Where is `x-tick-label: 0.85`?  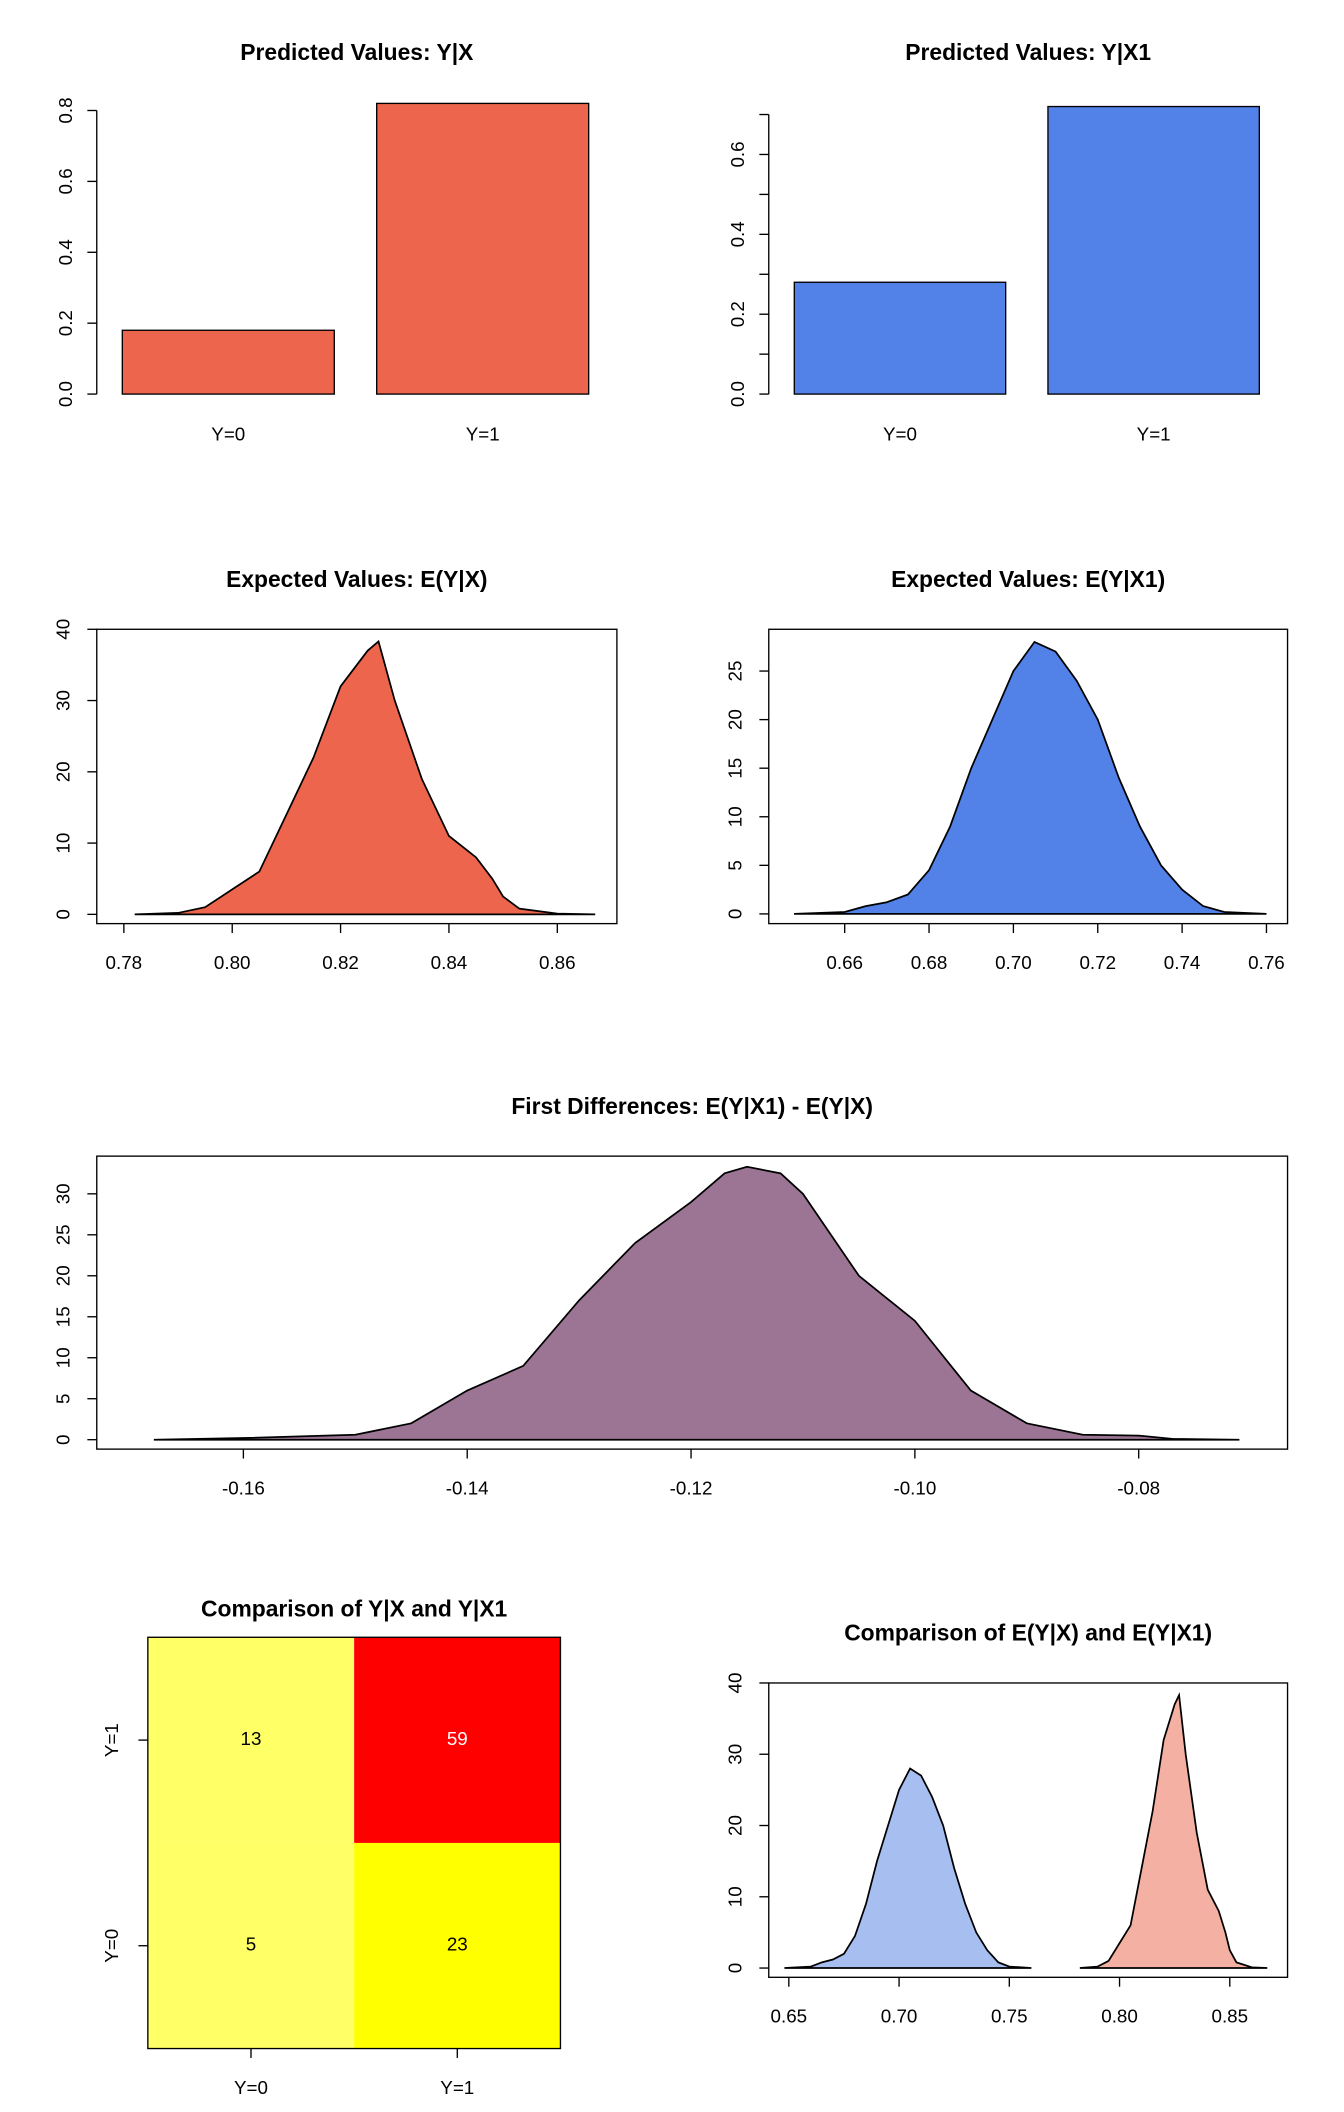 x-tick-label: 0.85 is located at coordinates (1229, 2016).